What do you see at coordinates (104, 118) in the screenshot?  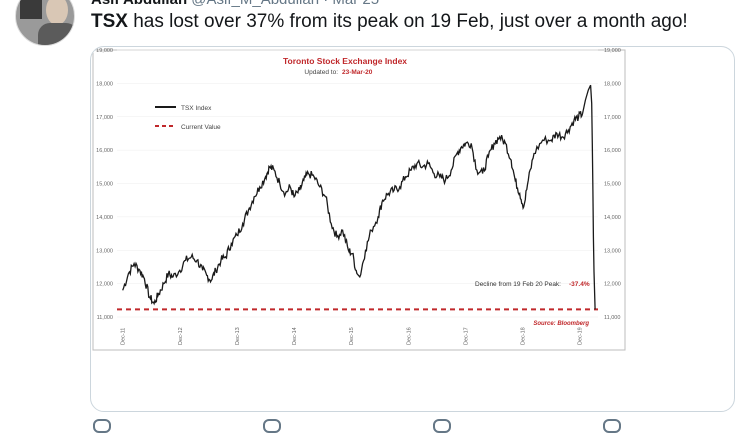 I see `y-tick-left: 17,000` at bounding box center [104, 118].